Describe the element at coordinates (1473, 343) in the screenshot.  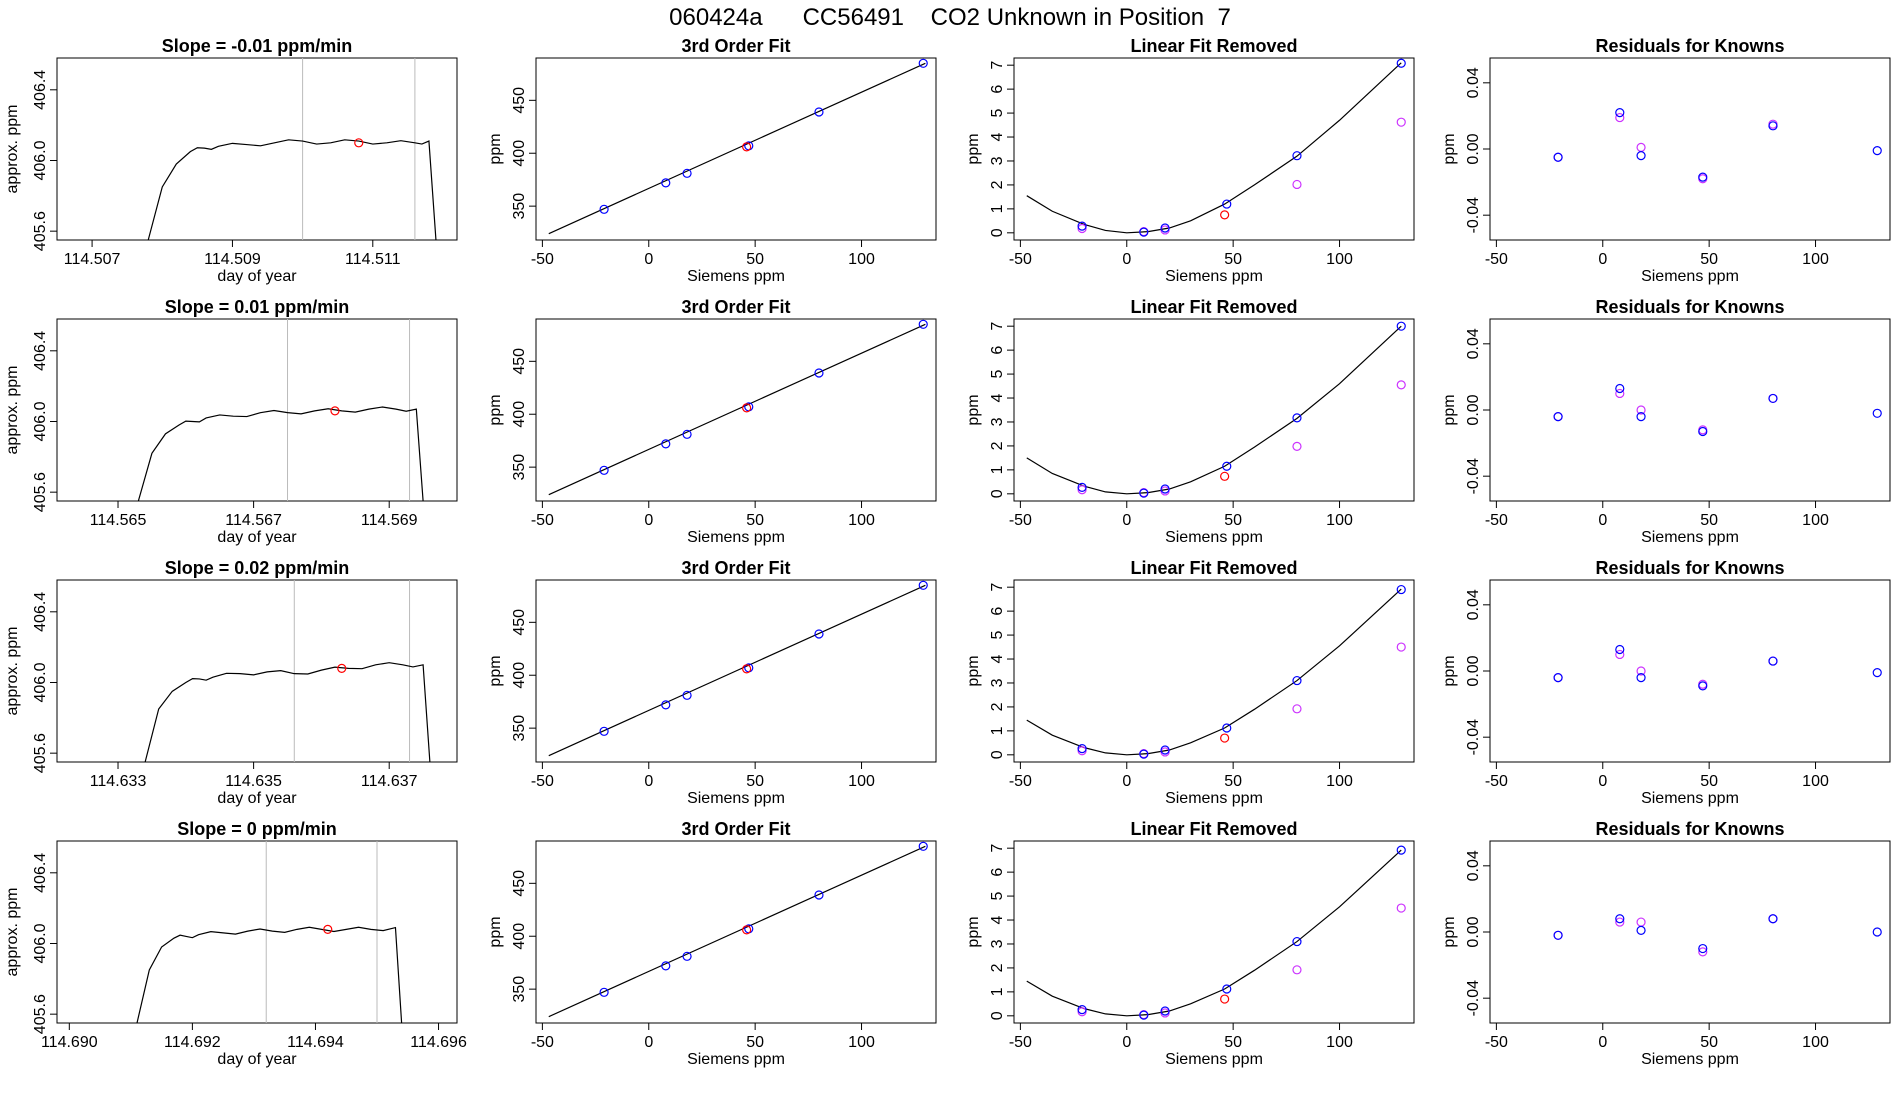
I see `y-tick-label: 0.04` at that location.